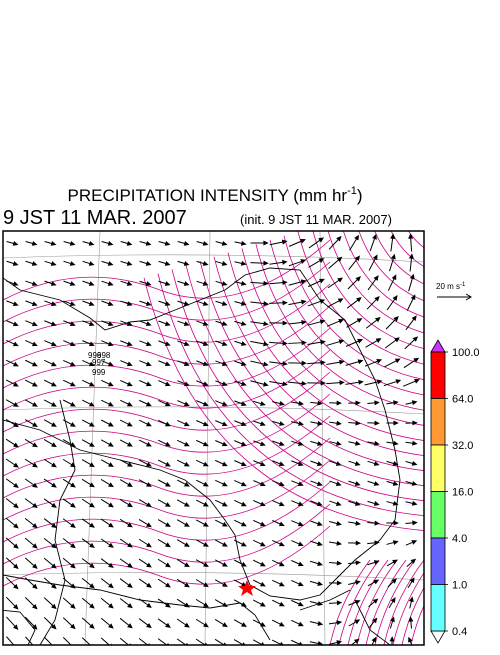 This screenshot has height=655, width=500. What do you see at coordinates (459, 539) in the screenshot?
I see `colorbar-label: 4.0` at bounding box center [459, 539].